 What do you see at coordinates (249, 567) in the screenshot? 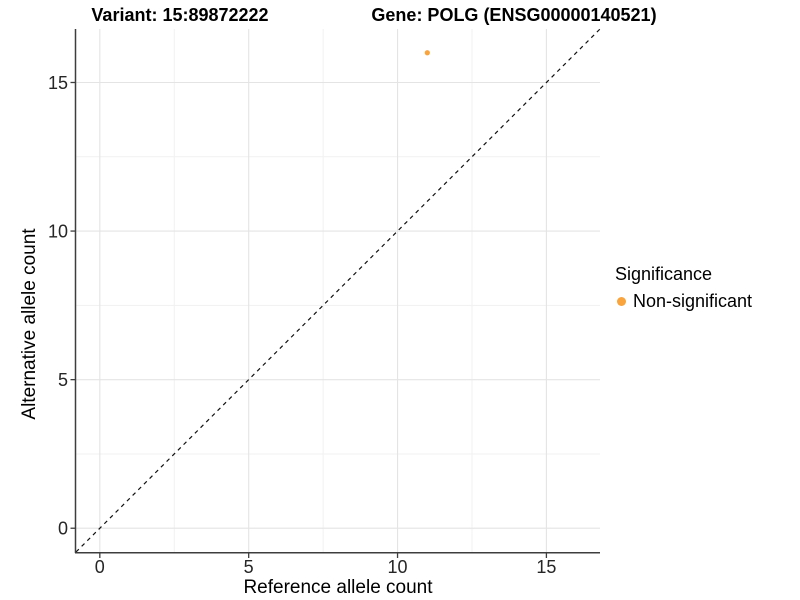
I see `x-tick-label: 5` at bounding box center [249, 567].